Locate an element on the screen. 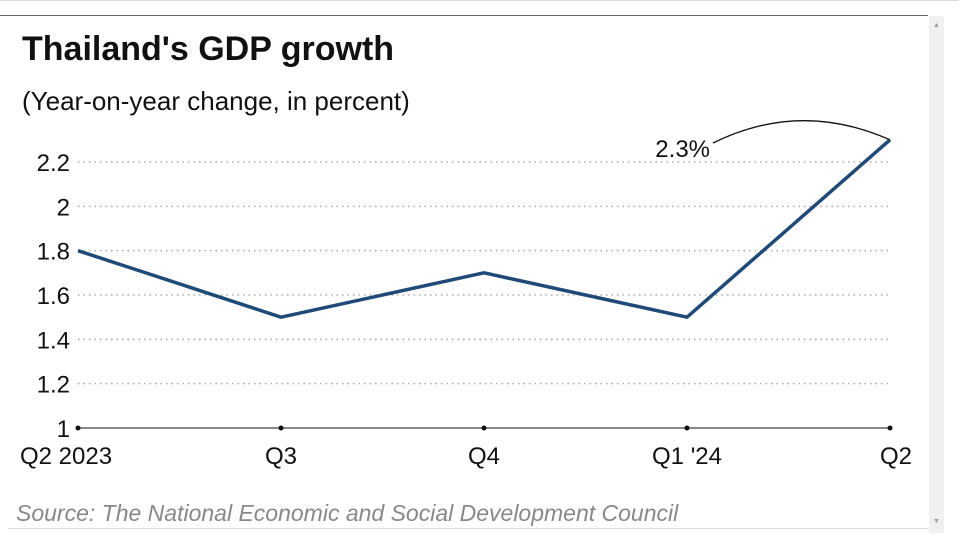 The image size is (959, 549). y-tick-label: 2 is located at coordinates (63, 207).